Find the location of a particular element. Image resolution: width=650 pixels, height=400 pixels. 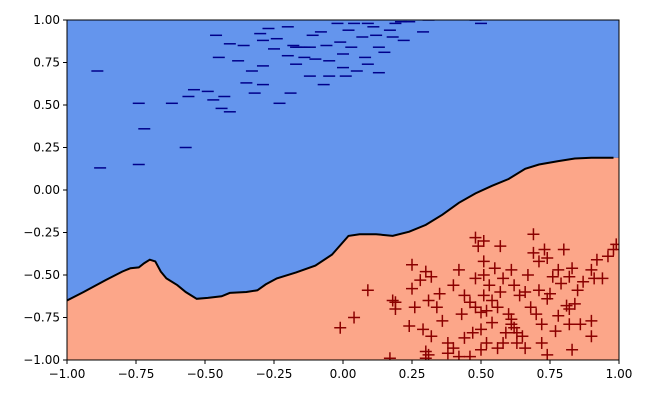

x-tick-label: −0.25 is located at coordinates (274, 374).